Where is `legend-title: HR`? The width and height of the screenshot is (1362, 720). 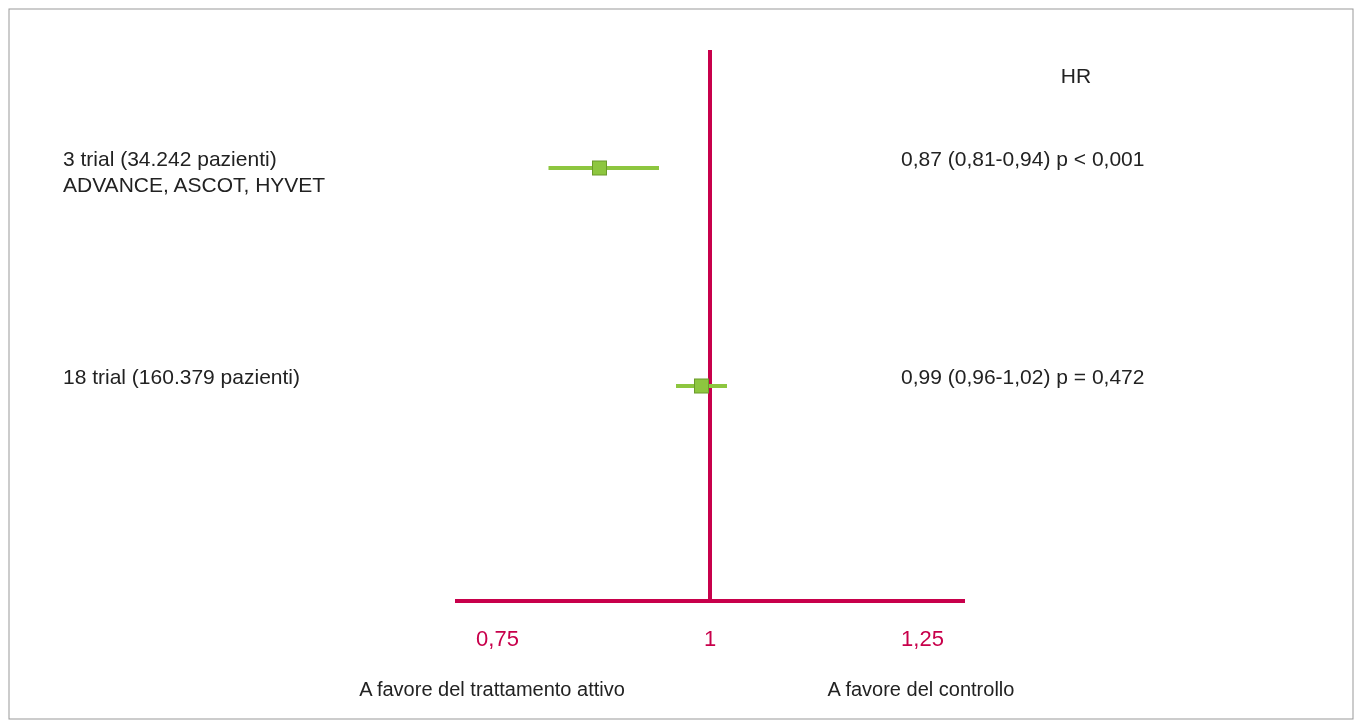
legend-title: HR is located at coordinates (1076, 75).